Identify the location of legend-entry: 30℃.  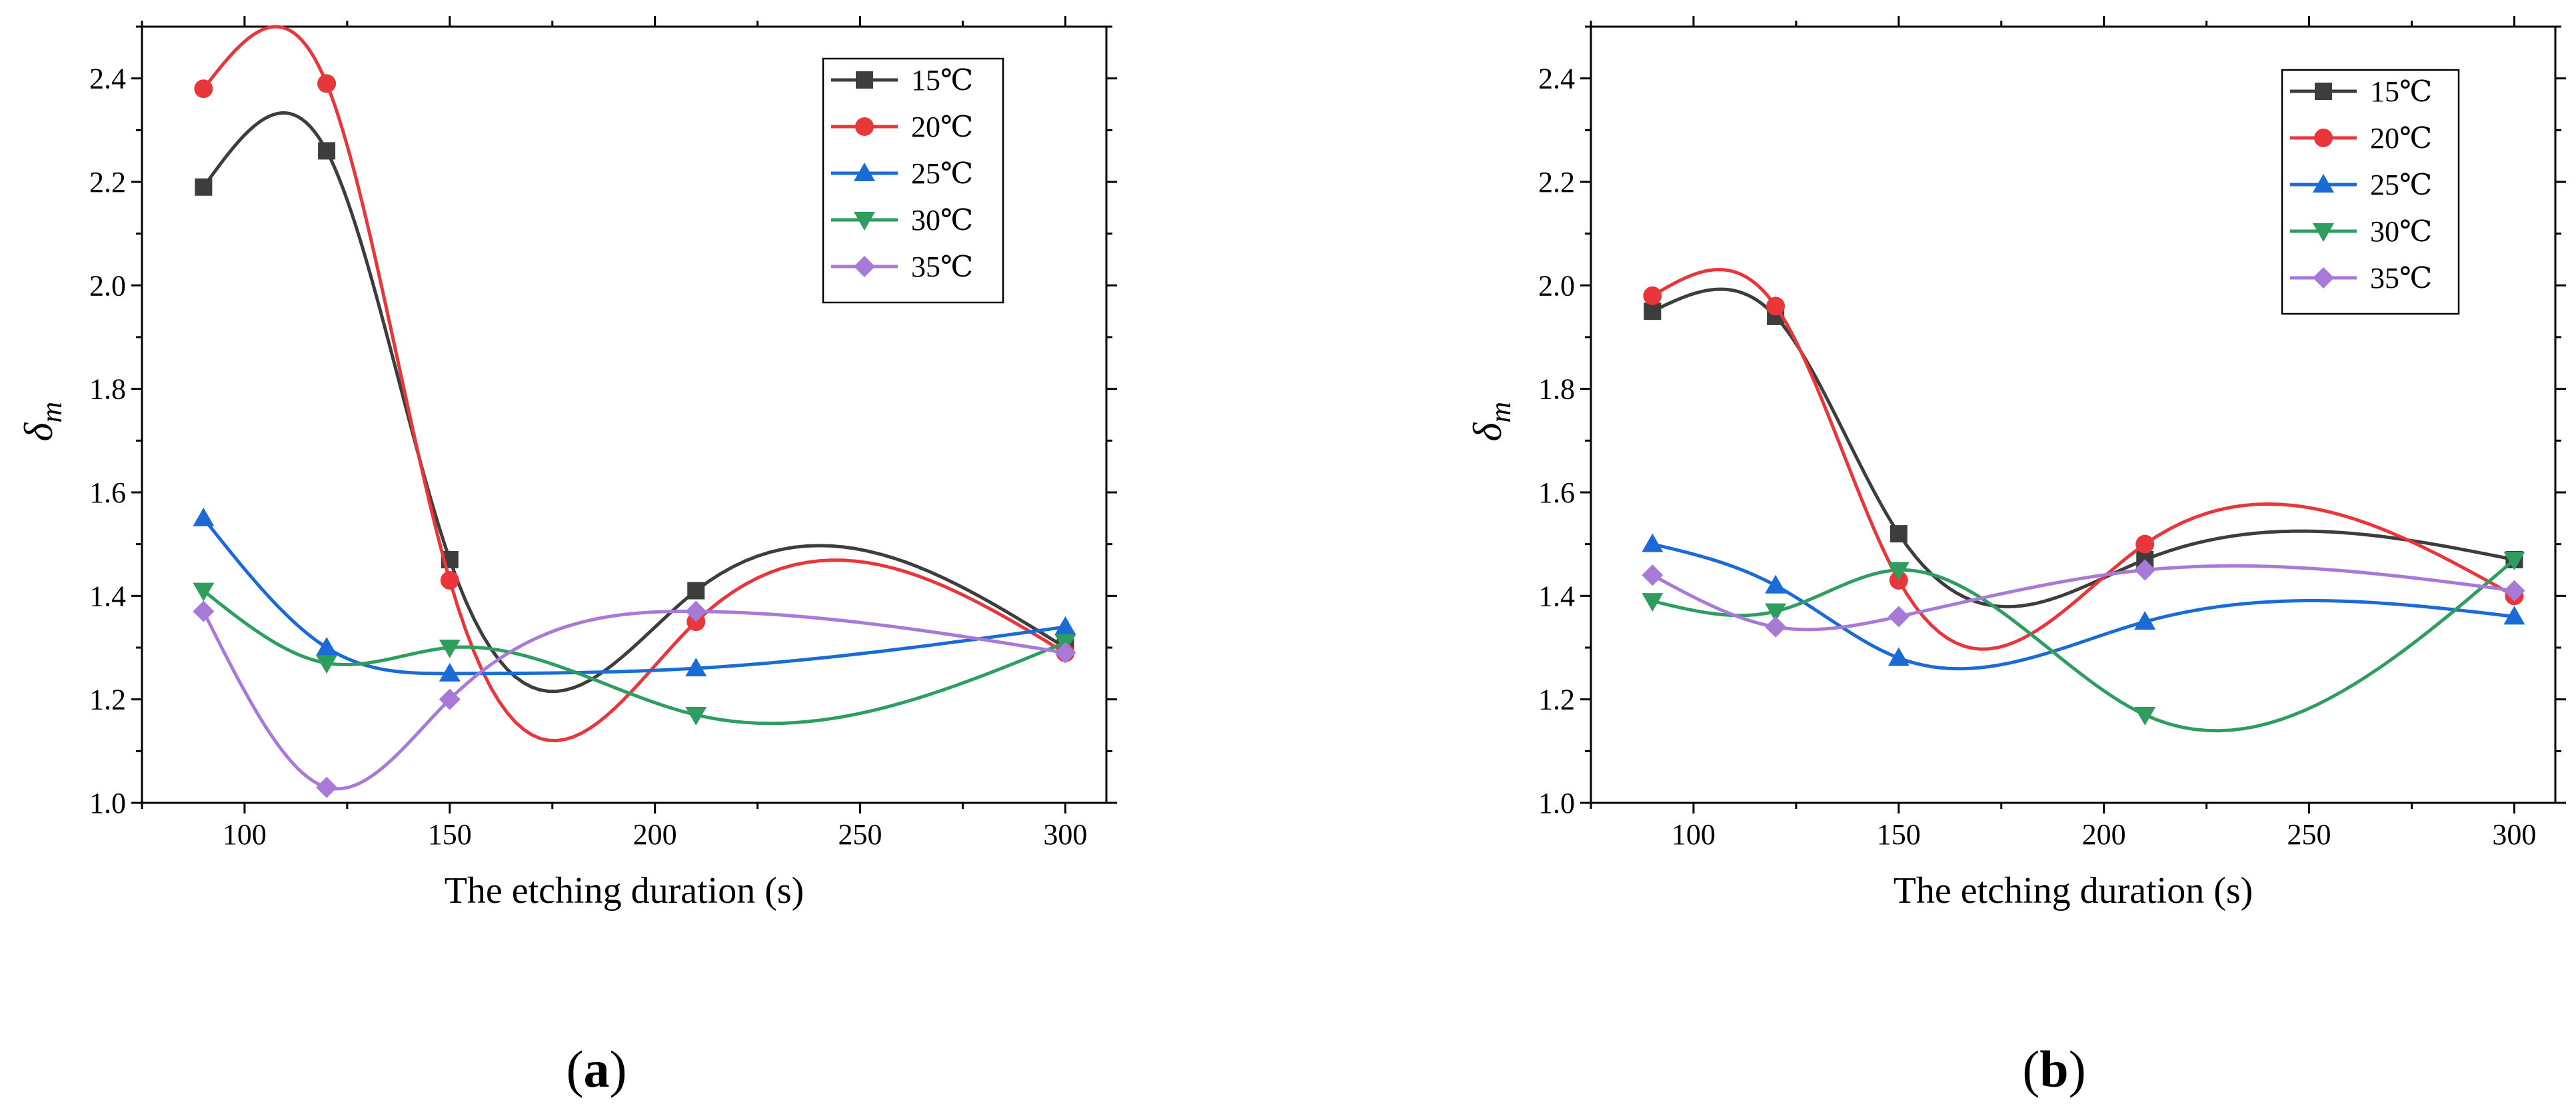
(942, 220).